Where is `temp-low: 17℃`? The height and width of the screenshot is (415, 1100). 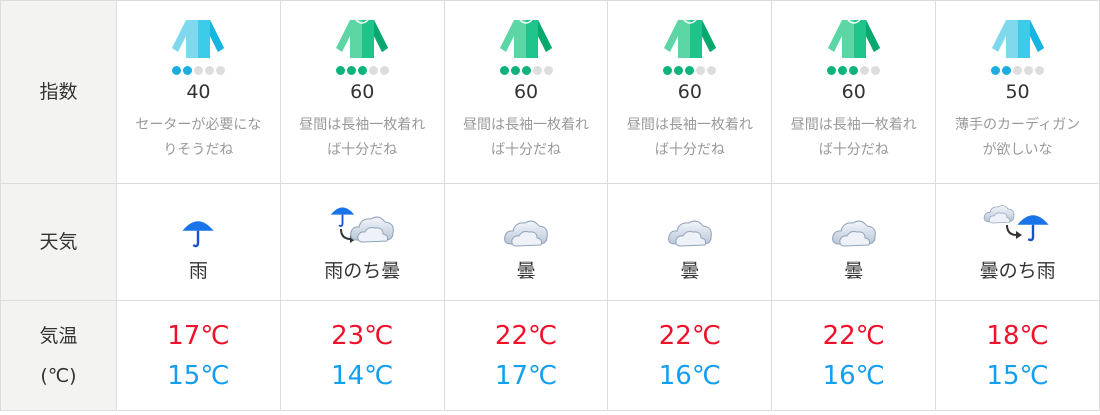 temp-low: 17℃ is located at coordinates (526, 375).